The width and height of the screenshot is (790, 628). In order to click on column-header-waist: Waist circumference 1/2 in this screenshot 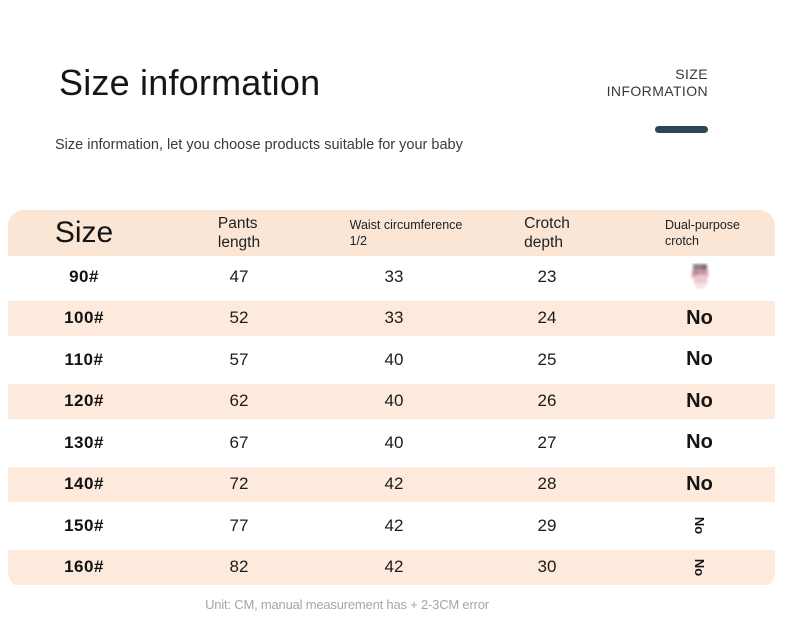, I will do `click(394, 233)`.